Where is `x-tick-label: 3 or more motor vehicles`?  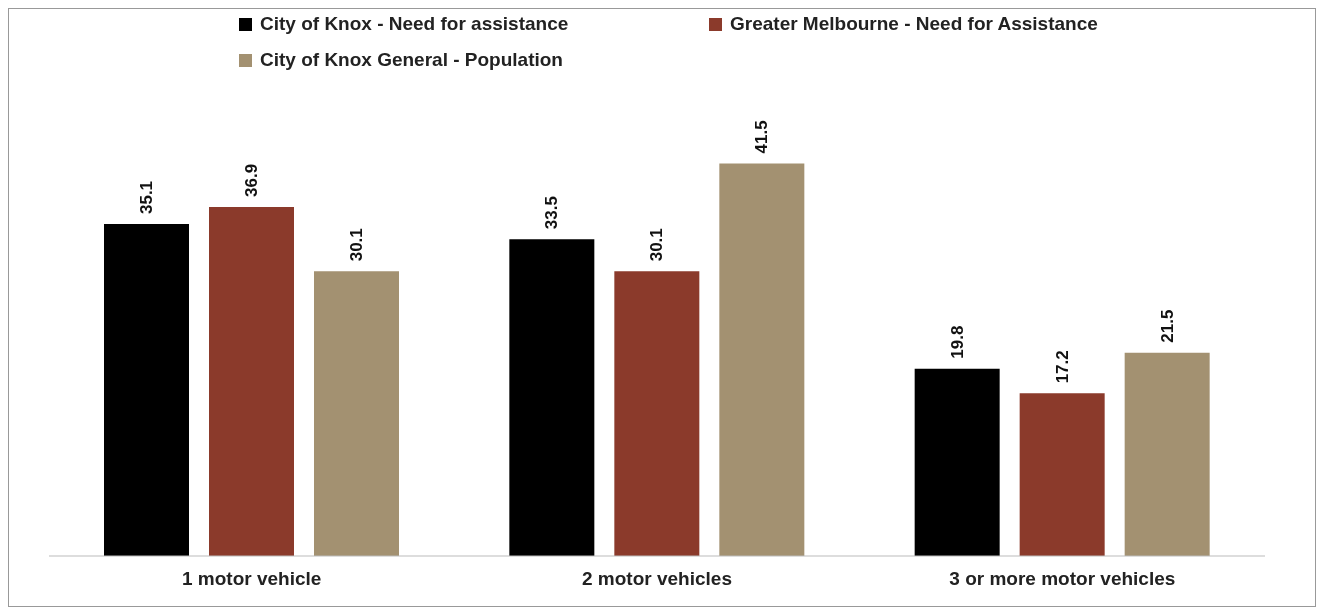
x-tick-label: 3 or more motor vehicles is located at coordinates (1062, 579).